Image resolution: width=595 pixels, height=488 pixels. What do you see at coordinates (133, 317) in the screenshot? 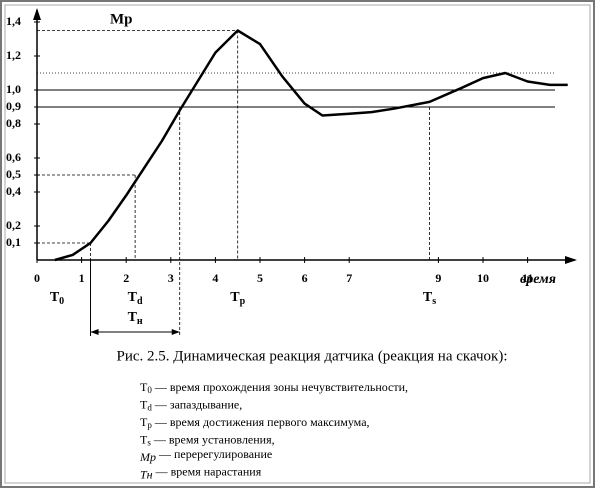
I see `rise-label-base: T` at bounding box center [133, 317].